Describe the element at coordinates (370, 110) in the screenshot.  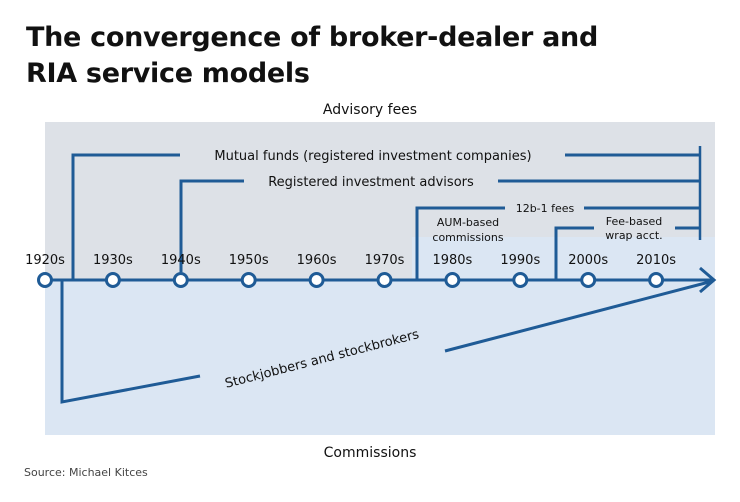
I see `advisory-fees-label: Advisory fees` at that location.